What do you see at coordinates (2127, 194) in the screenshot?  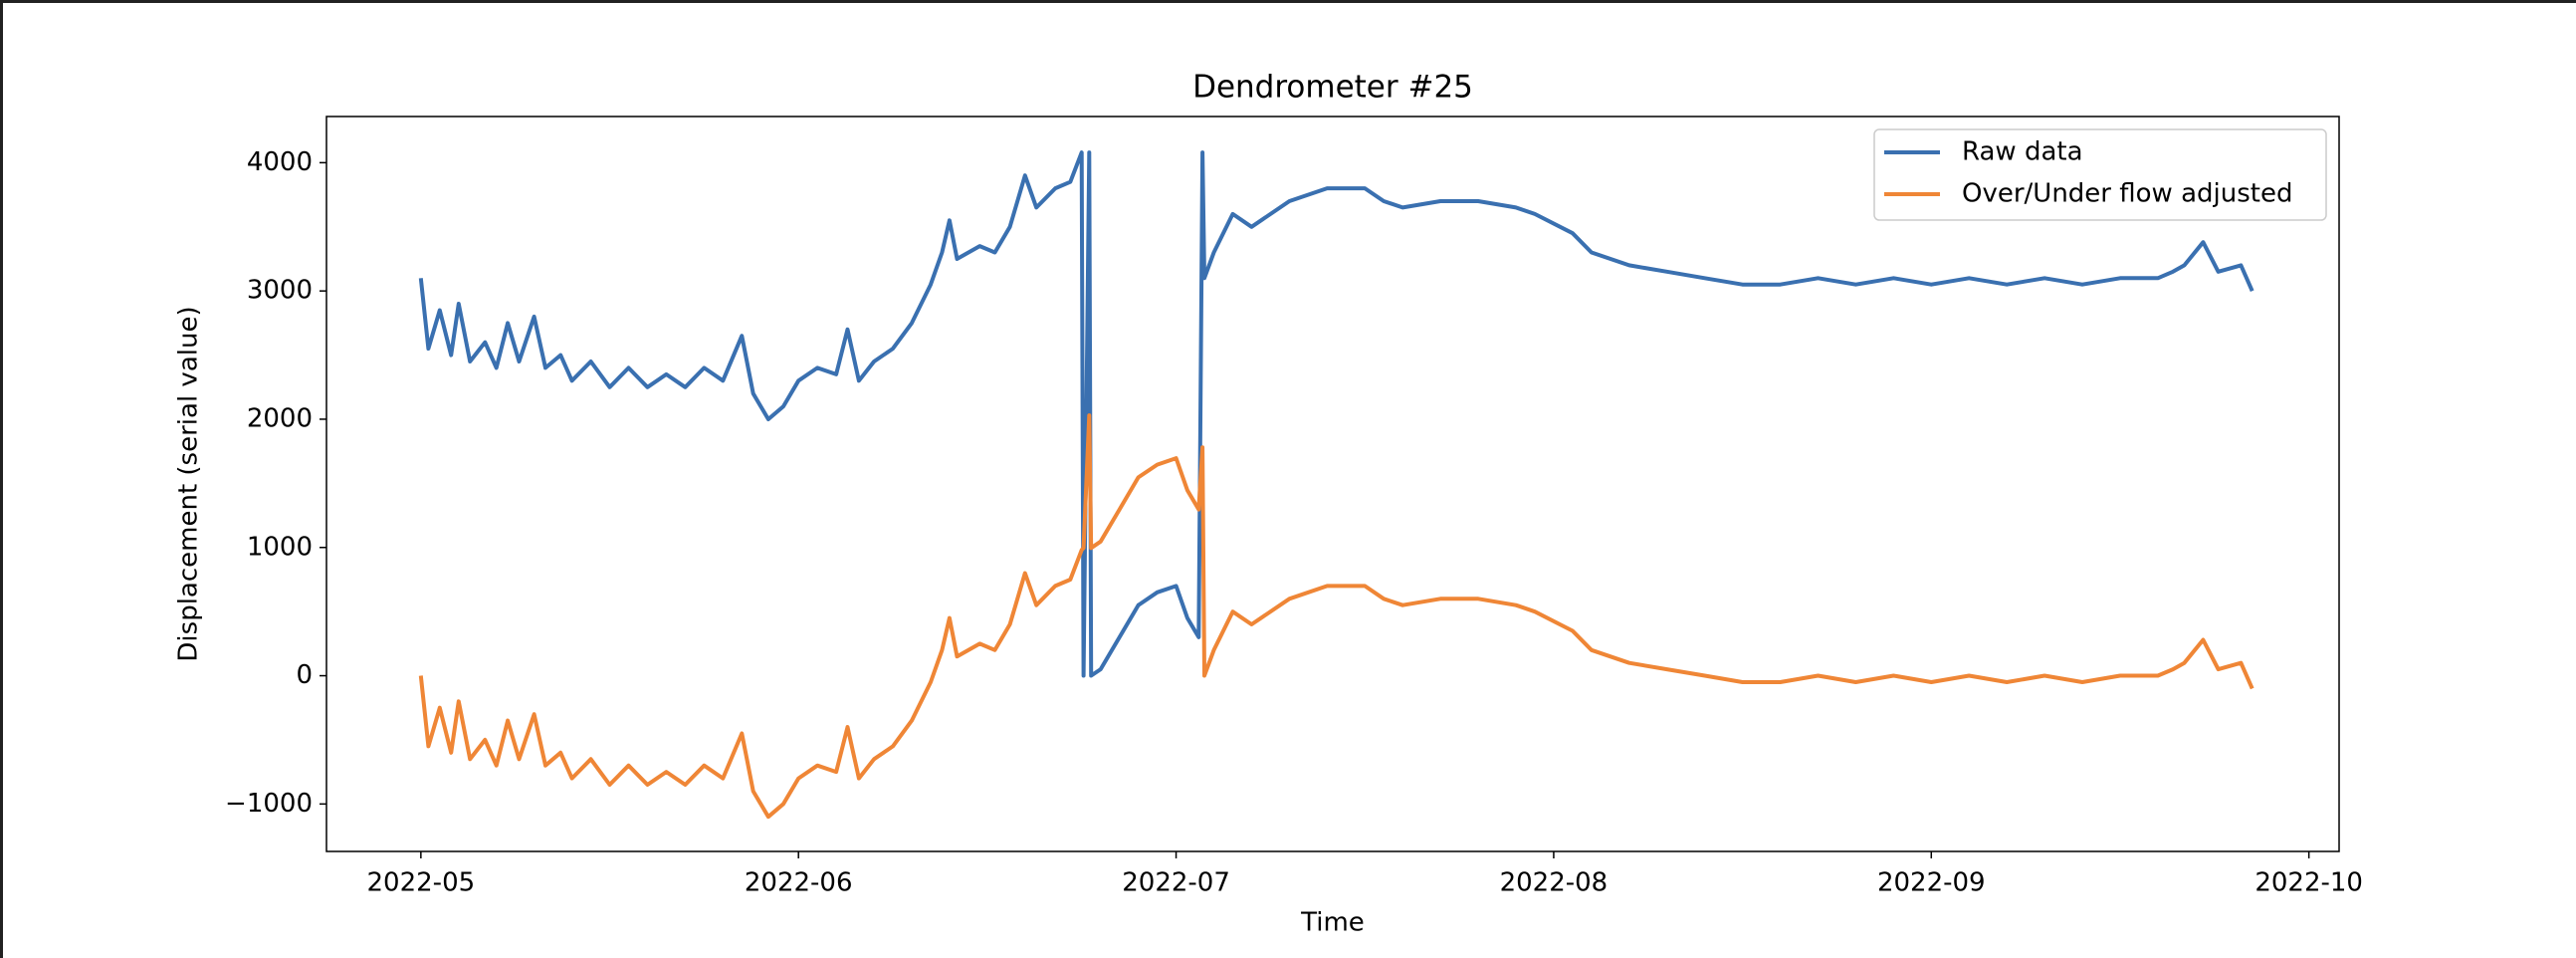 I see `legend-label: Over/Under flow adjusted` at bounding box center [2127, 194].